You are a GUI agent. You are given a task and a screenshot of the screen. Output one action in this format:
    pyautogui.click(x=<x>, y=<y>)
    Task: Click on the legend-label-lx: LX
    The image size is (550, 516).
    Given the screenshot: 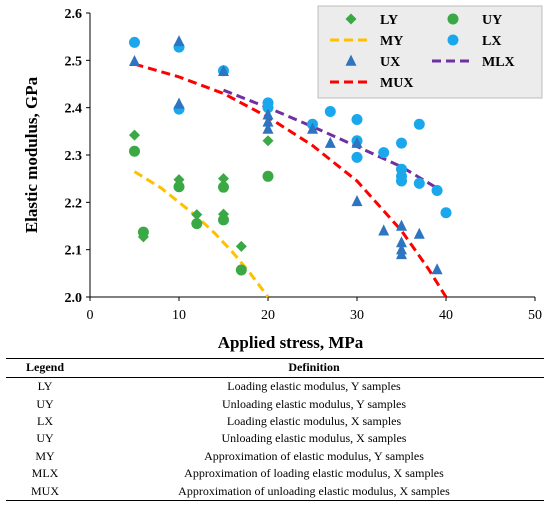 What is the action you would take?
    pyautogui.click(x=491, y=41)
    